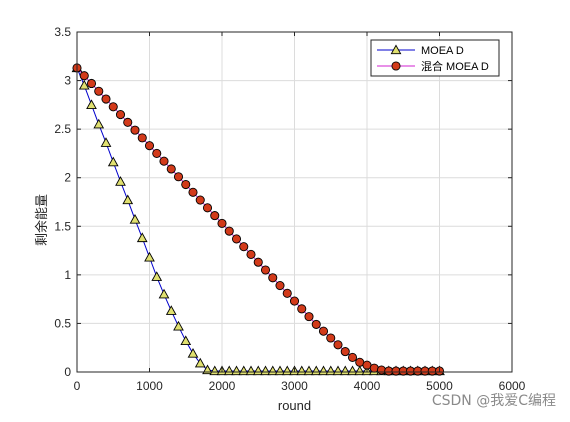 This screenshot has height=422, width=570. Describe the element at coordinates (442, 51) in the screenshot. I see `legend-label: MOEA D` at that location.